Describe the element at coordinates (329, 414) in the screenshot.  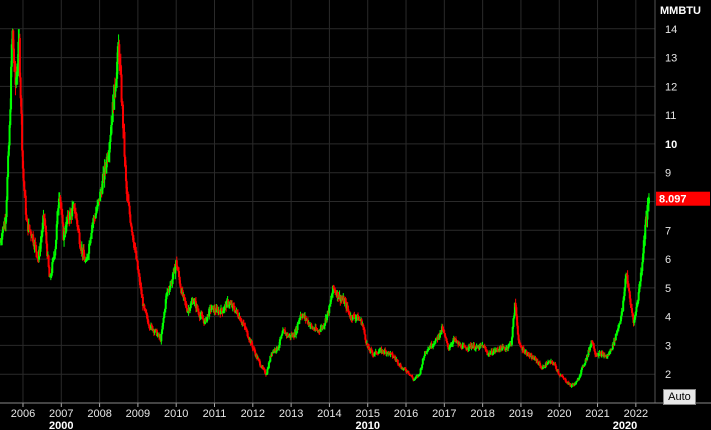
I see `x-tick-label: 2014` at that location.